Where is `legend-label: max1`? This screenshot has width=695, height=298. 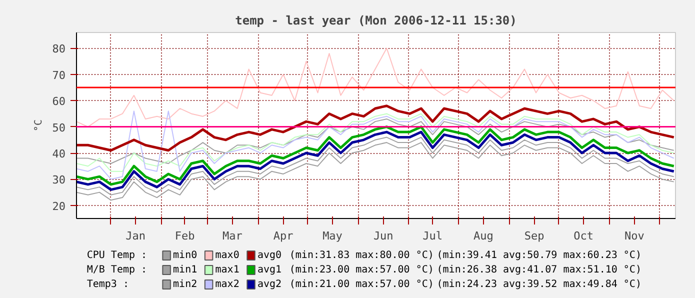 legend-label: max1 is located at coordinates (227, 270).